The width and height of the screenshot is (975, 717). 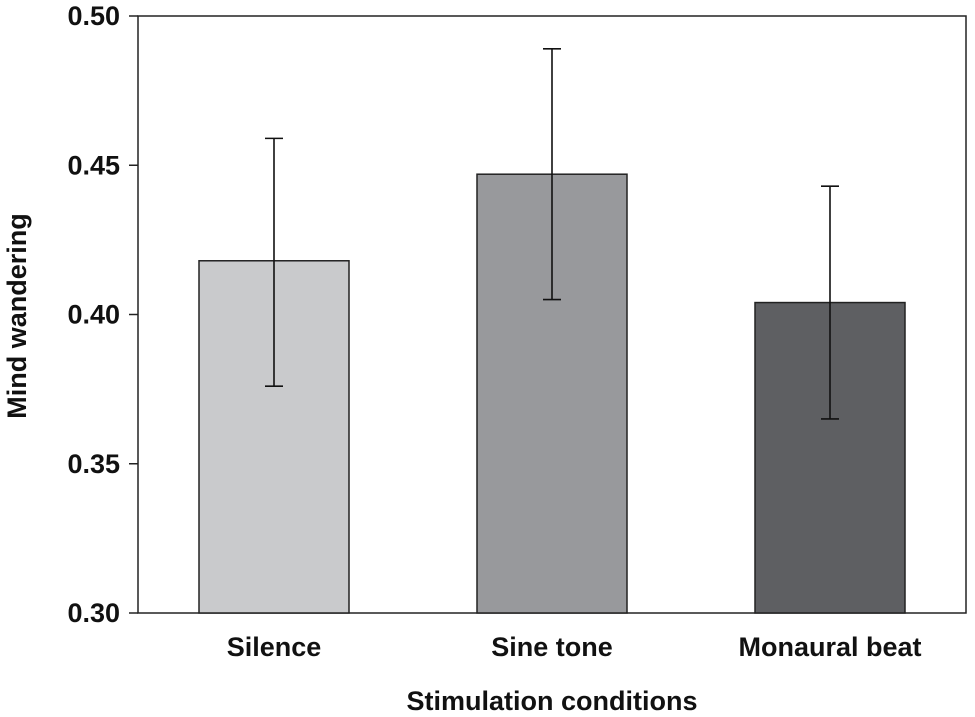 What do you see at coordinates (93, 315) in the screenshot?
I see `y-tick-label: 0.40` at bounding box center [93, 315].